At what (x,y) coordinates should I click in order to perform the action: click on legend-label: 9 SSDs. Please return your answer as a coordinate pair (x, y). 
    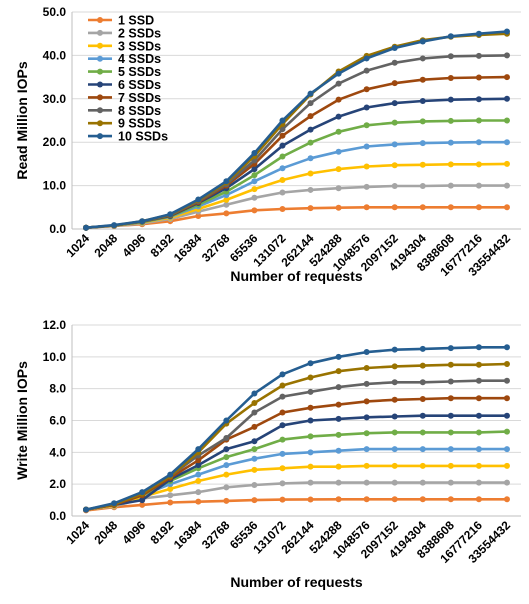
    Looking at the image, I should click on (139, 124).